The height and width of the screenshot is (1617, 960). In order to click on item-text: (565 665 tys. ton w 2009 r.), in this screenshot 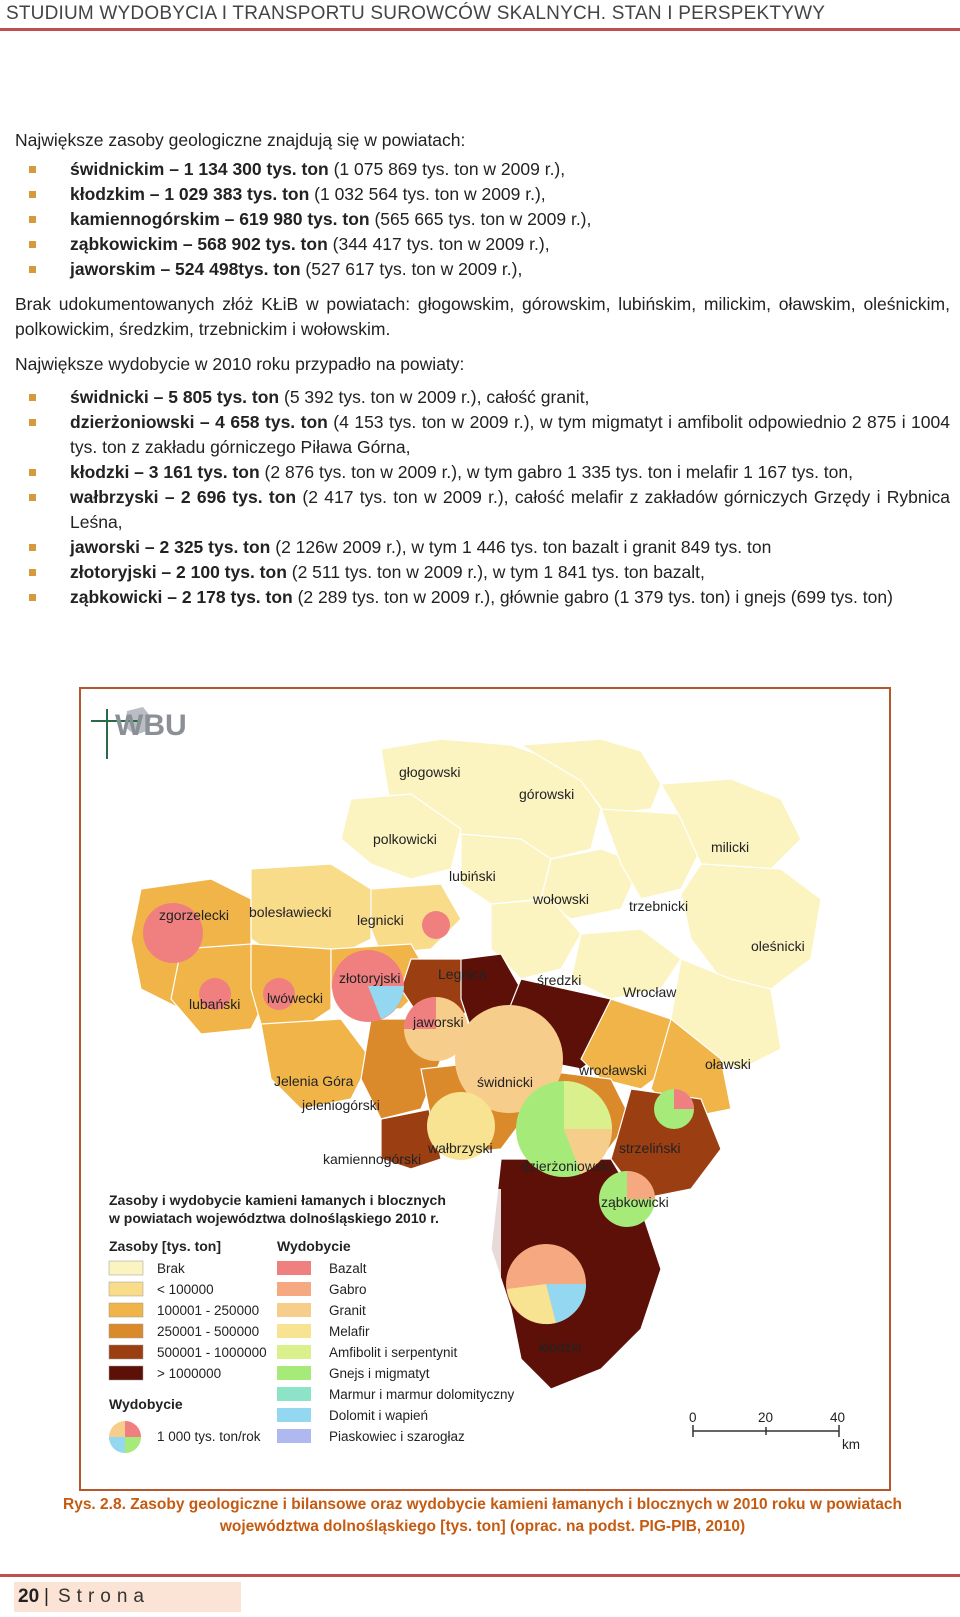, I will do `click(480, 219)`.